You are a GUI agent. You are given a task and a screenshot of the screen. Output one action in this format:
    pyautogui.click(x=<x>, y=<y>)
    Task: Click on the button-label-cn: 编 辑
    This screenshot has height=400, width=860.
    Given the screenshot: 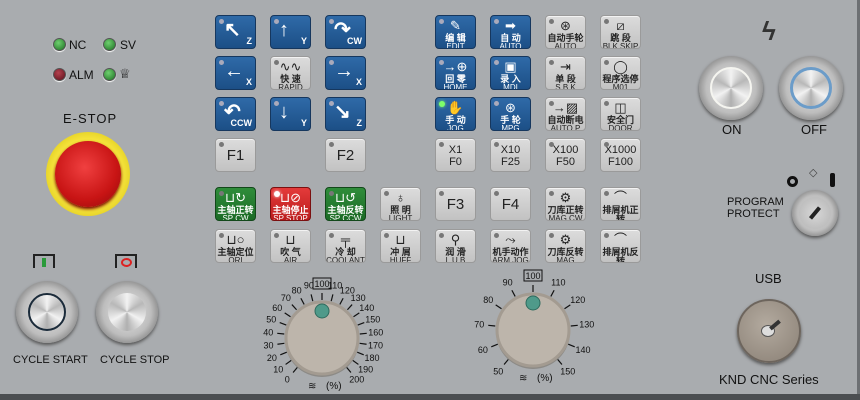 What is the action you would take?
    pyautogui.click(x=455, y=38)
    